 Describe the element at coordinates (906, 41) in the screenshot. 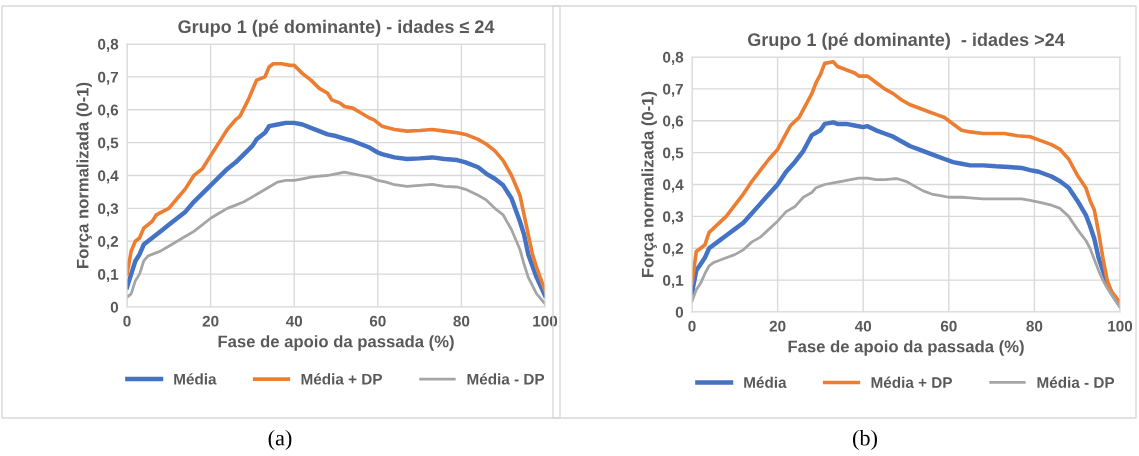

I see `chart-title: Grupo 1 (pé dominante) - idades >24` at that location.